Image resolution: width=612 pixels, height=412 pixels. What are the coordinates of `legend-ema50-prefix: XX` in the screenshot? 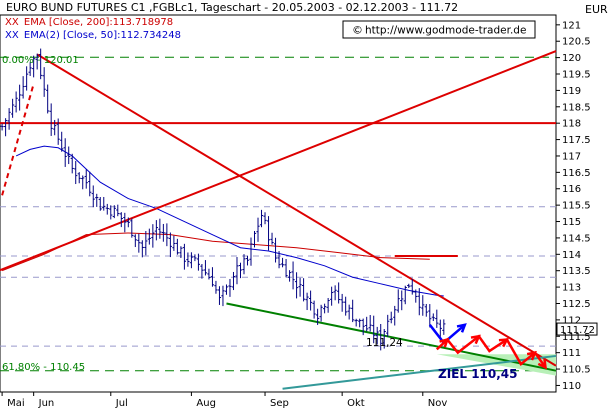 It's located at (12, 35).